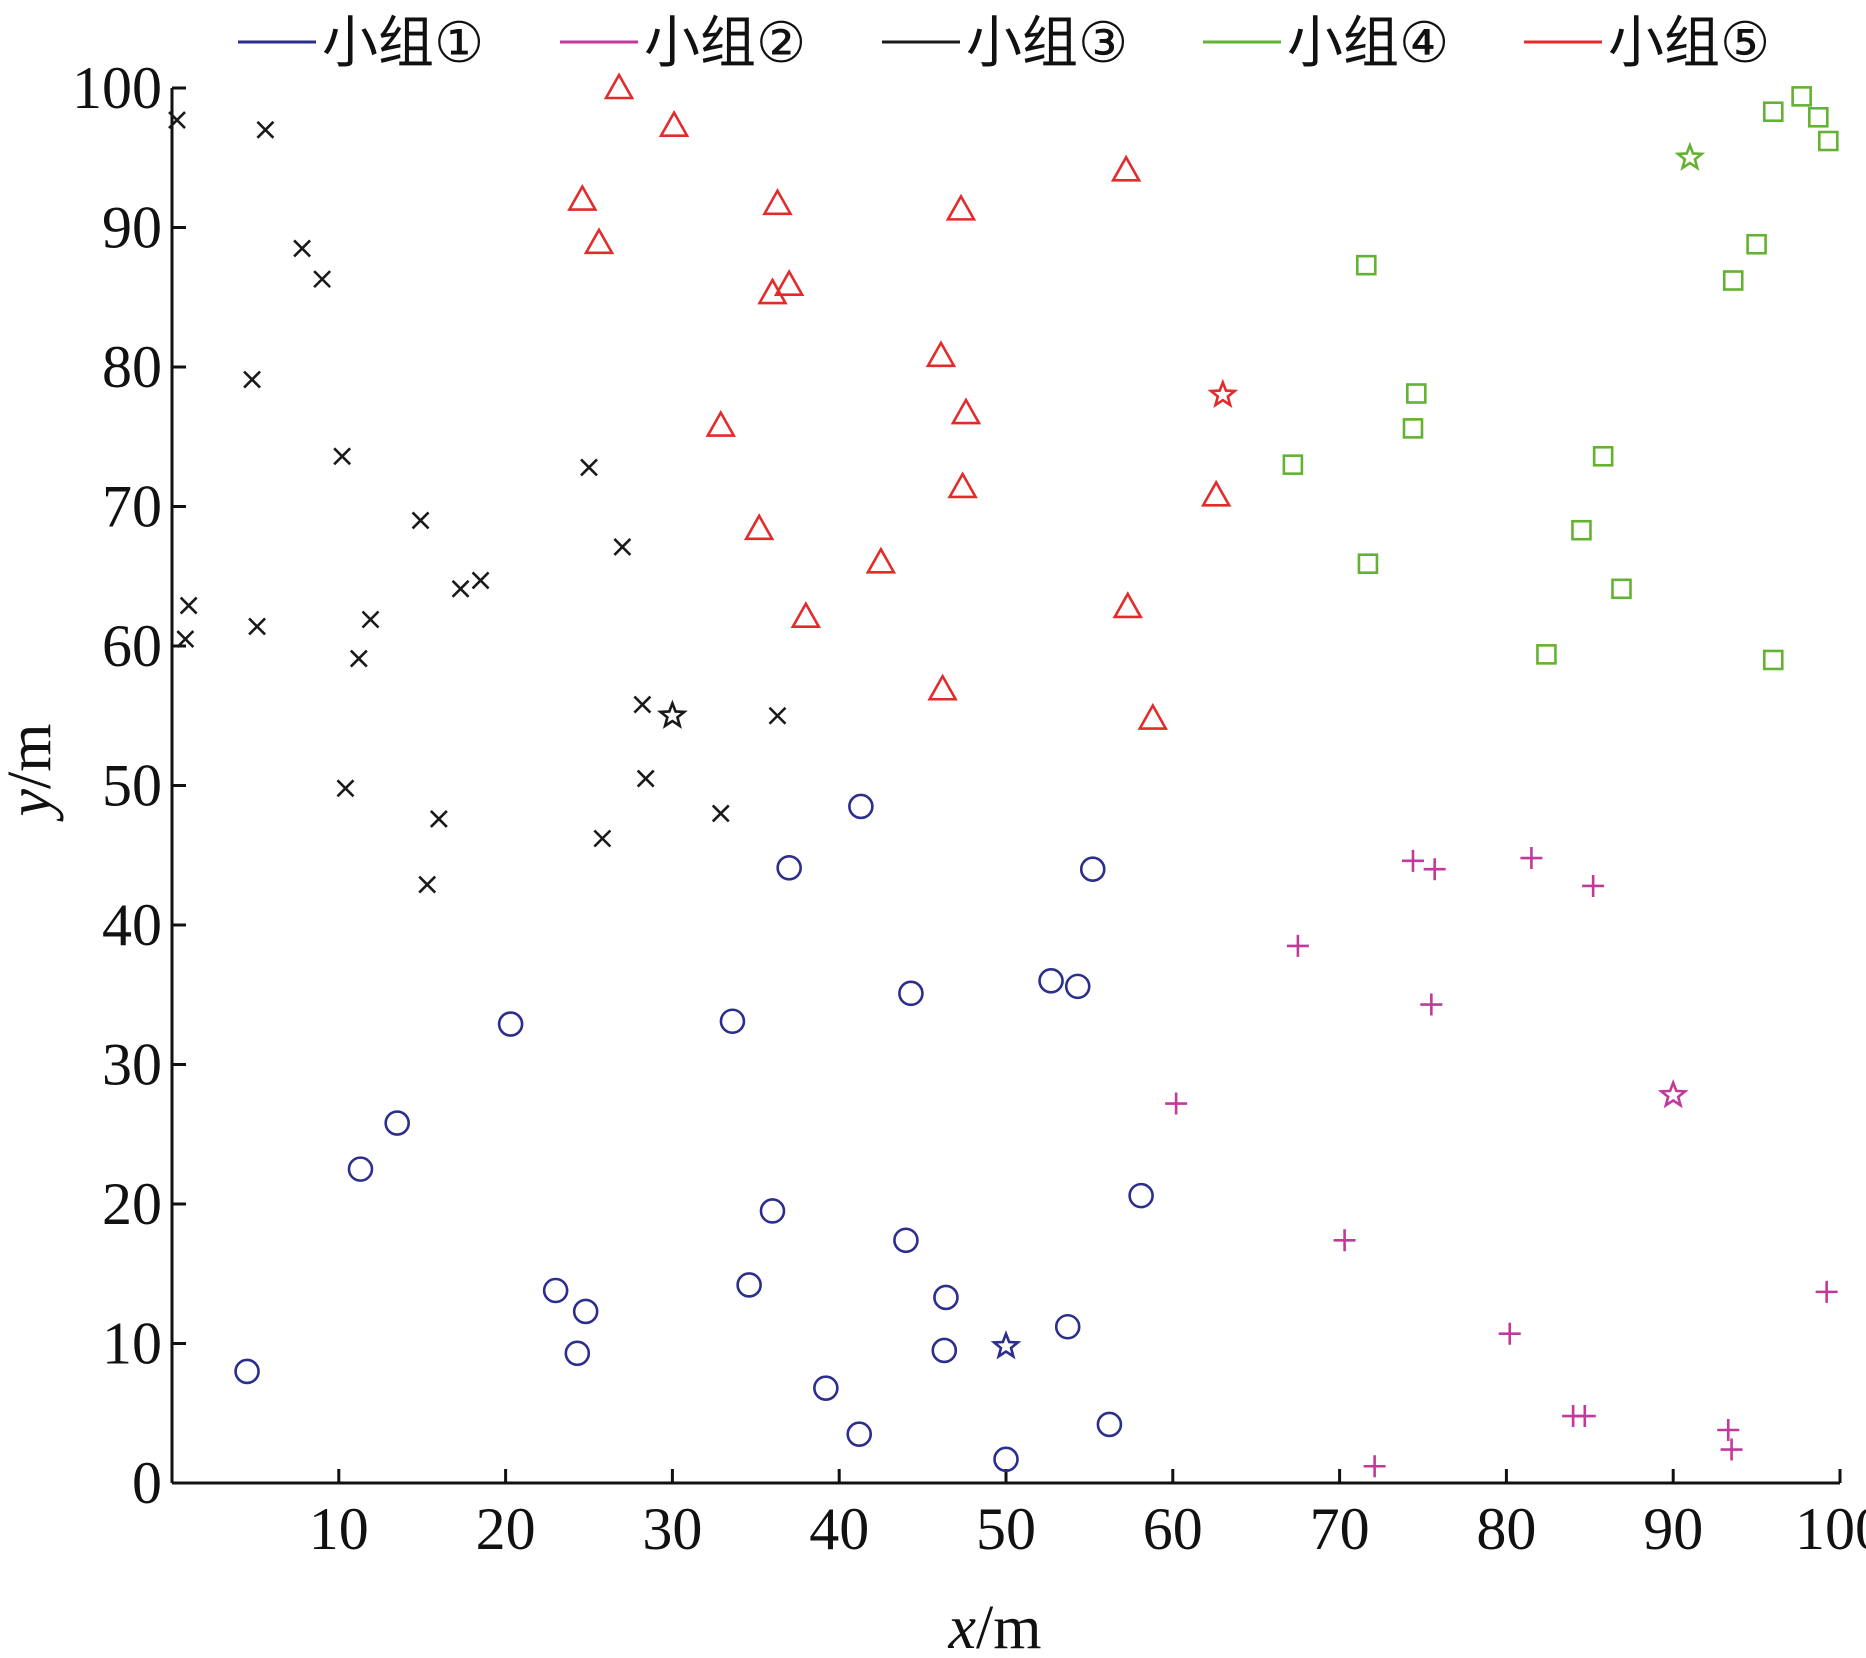  What do you see at coordinates (147, 1483) in the screenshot?
I see `y-tick-label: 0` at bounding box center [147, 1483].